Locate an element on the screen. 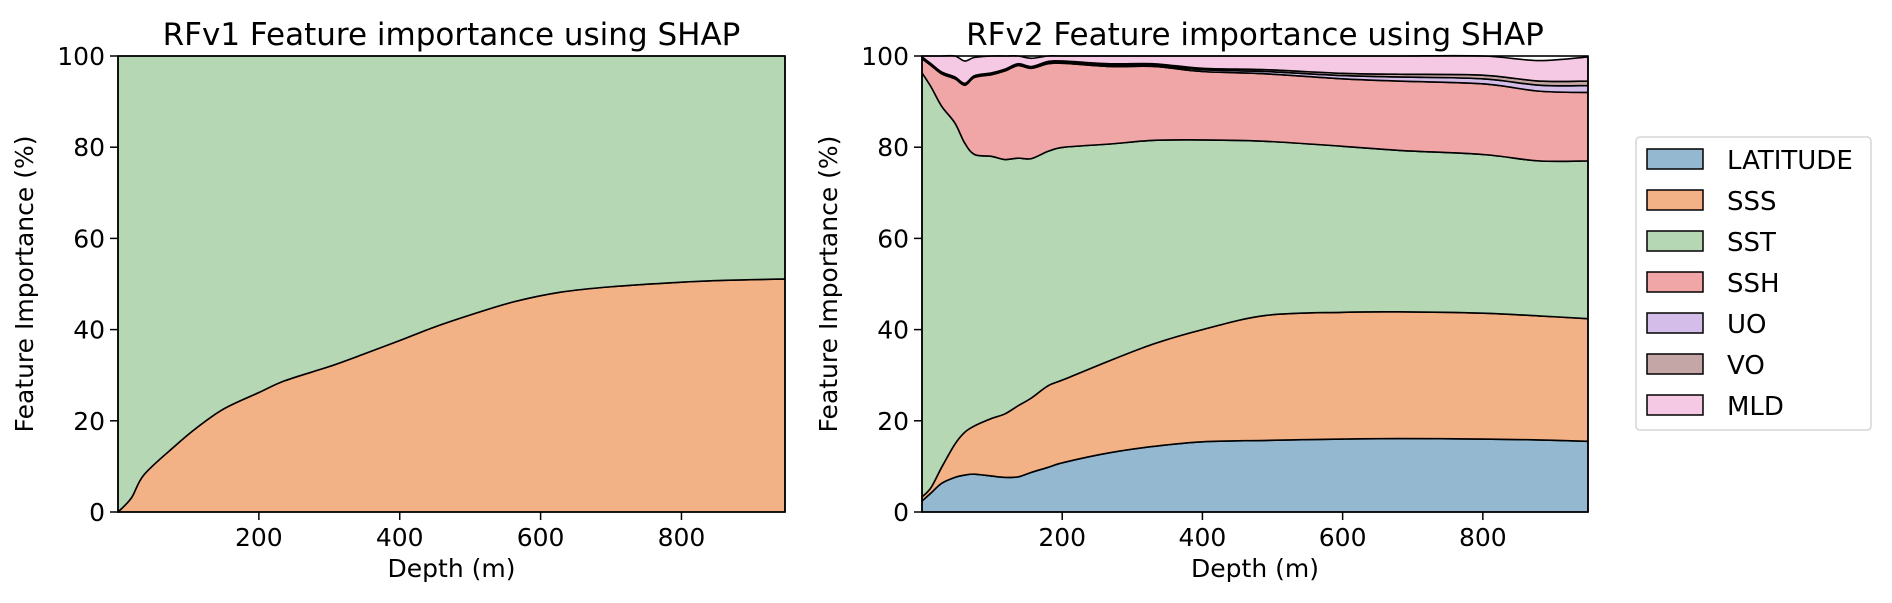  rfv1-y-tick-label: 100 is located at coordinates (81, 56).